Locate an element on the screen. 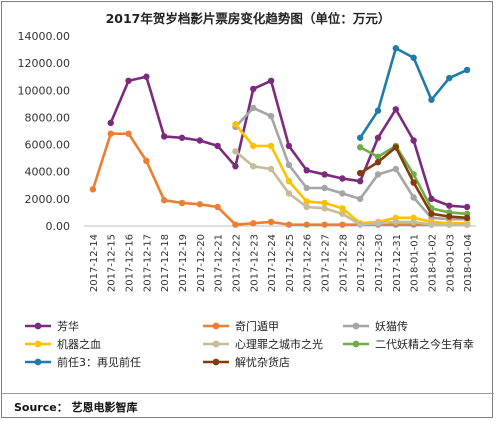  legend-label: 妖猫传 is located at coordinates (391, 326).